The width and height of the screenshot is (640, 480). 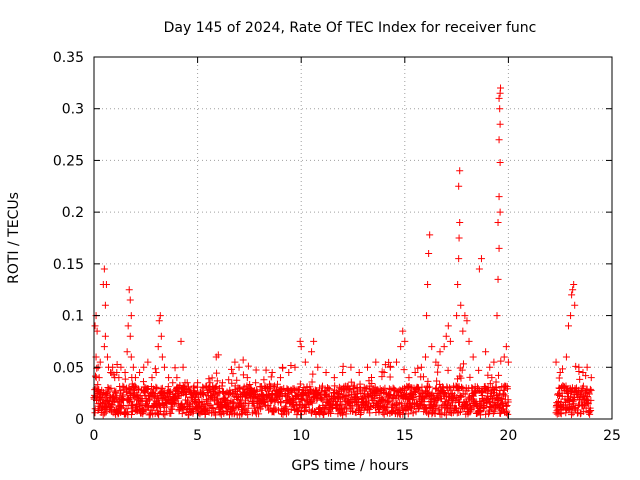 What do you see at coordinates (197, 436) in the screenshot?
I see `x-tick-label: 5` at bounding box center [197, 436].